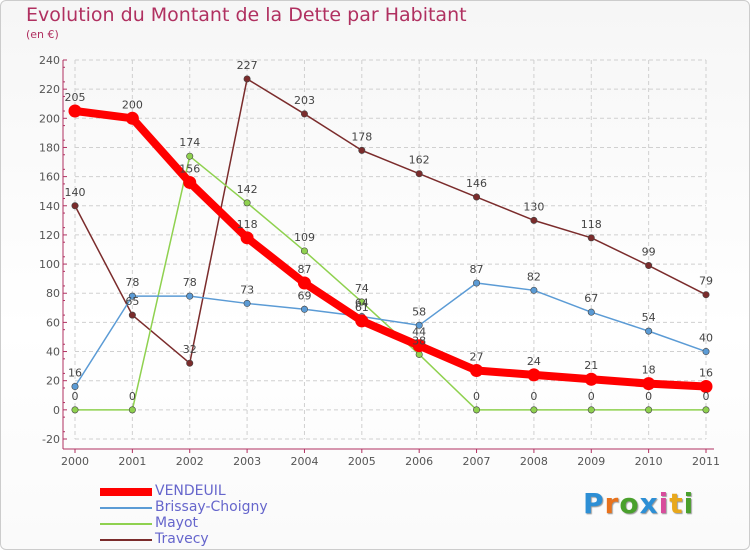  Describe the element at coordinates (419, 311) in the screenshot. I see `data-label: 58` at that location.